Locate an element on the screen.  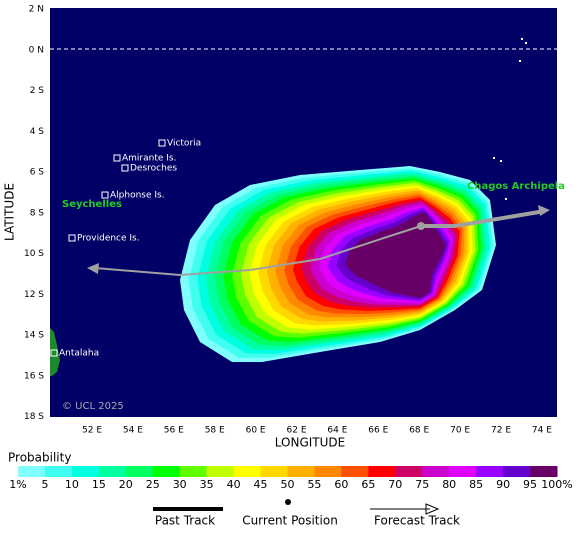
past-track-arrow is located at coordinates (544, 210).